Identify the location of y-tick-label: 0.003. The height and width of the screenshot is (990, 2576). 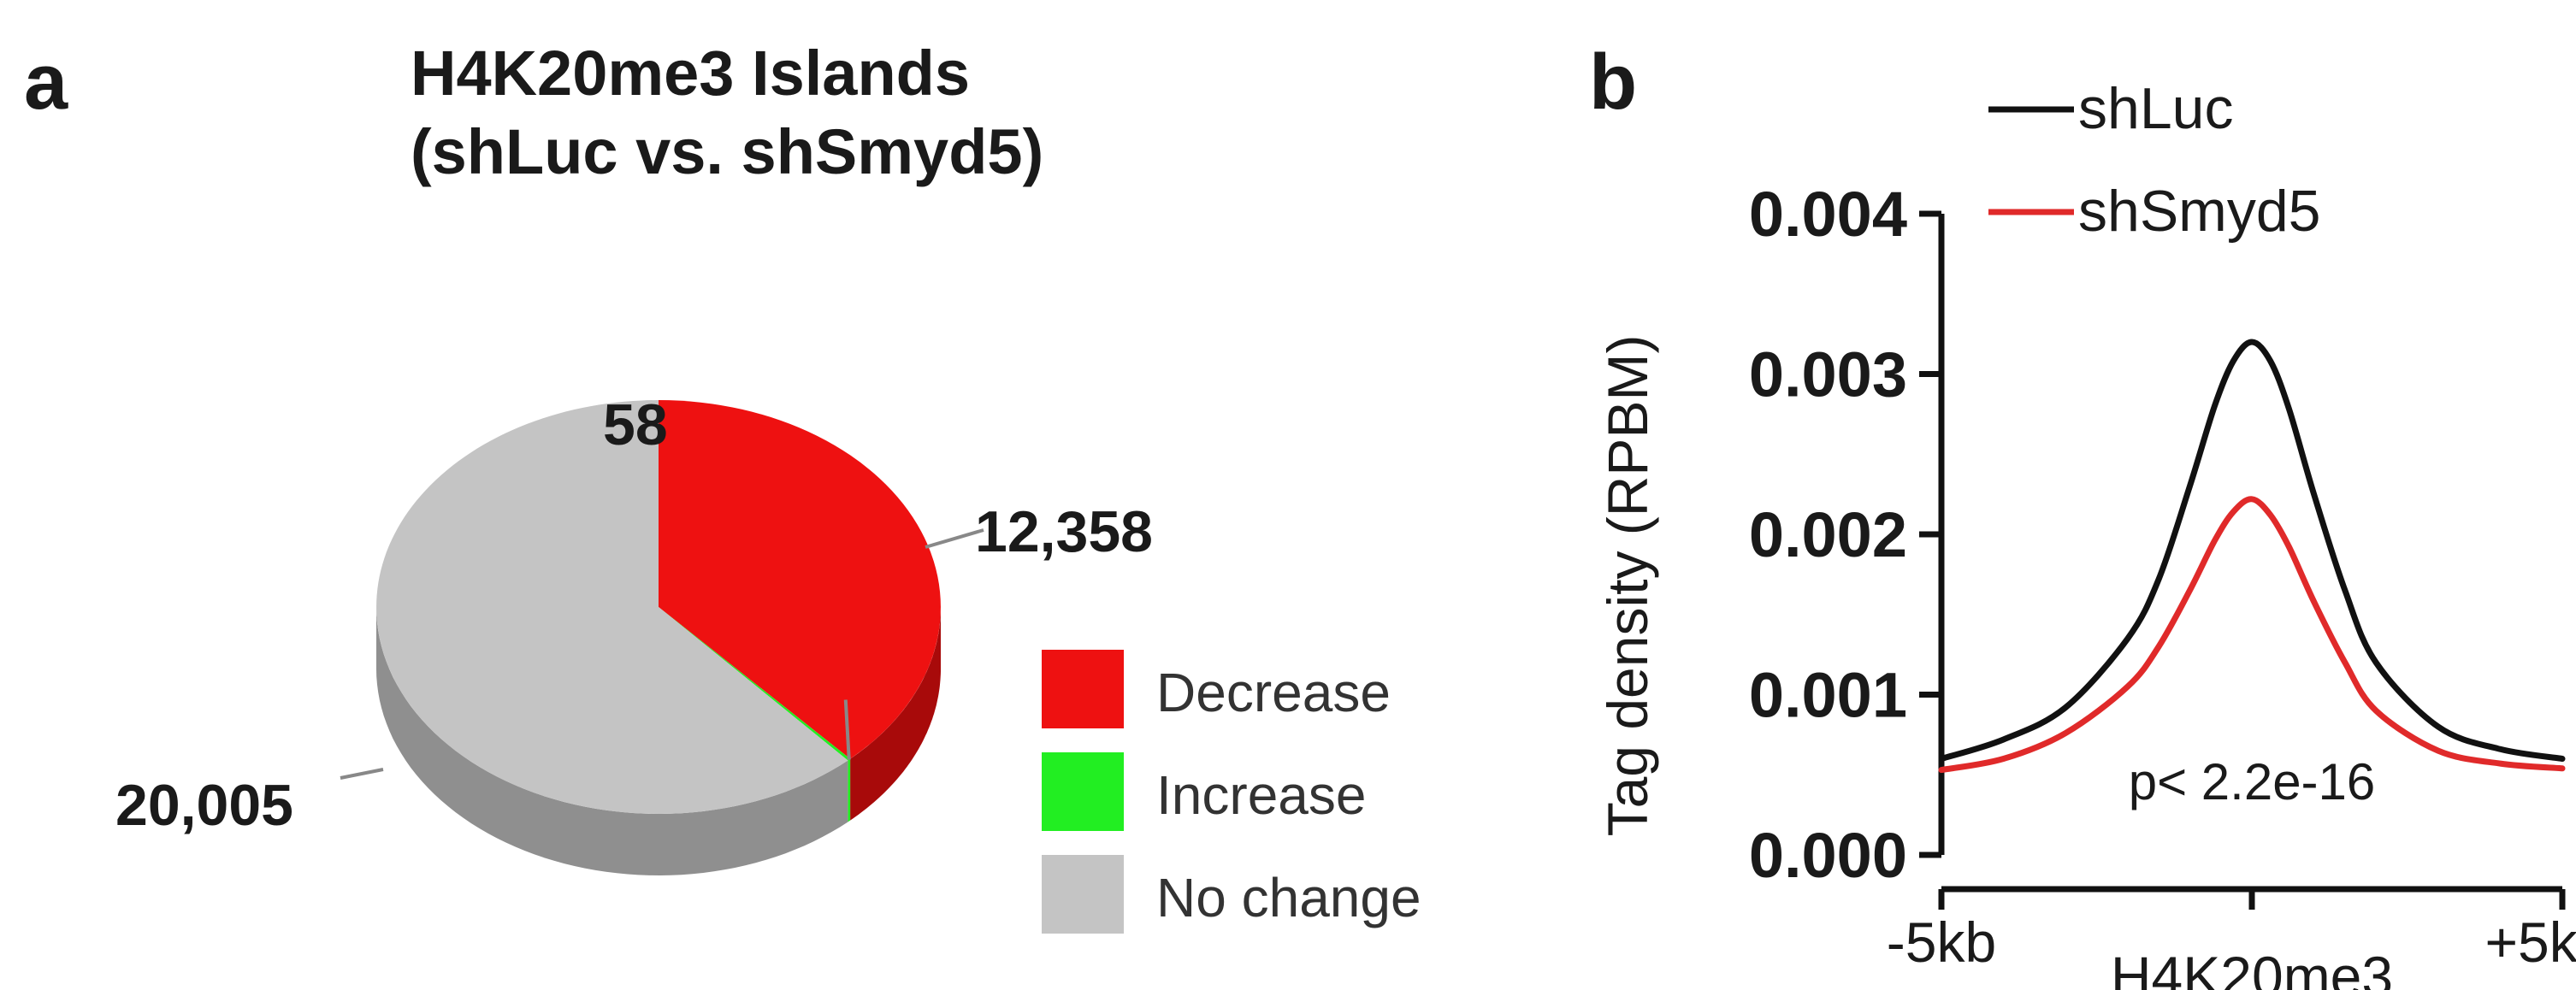
(1828, 374).